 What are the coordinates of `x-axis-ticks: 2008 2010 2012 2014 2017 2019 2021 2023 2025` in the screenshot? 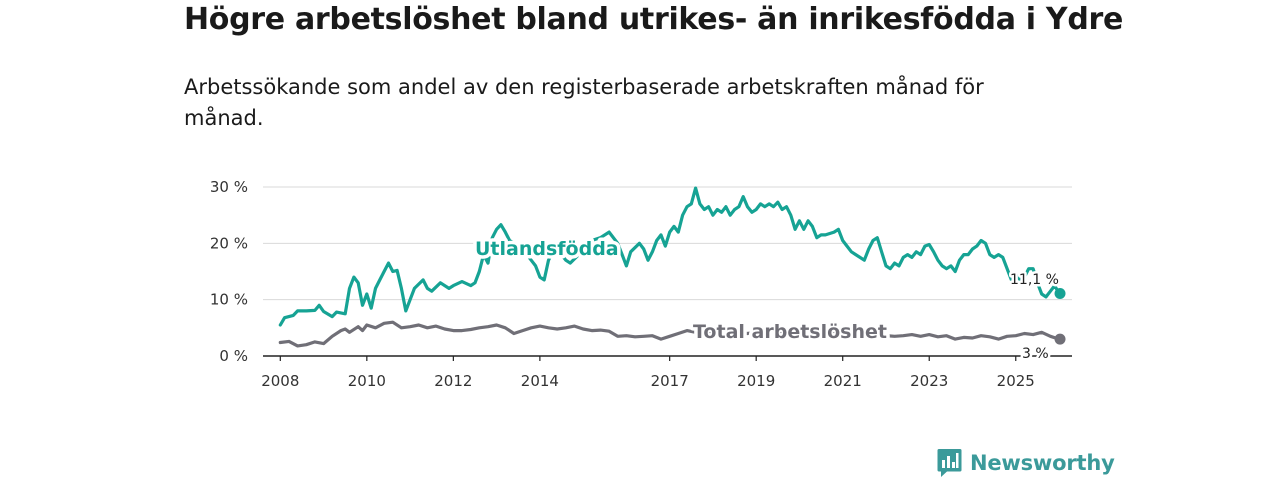 It's located at (648, 373).